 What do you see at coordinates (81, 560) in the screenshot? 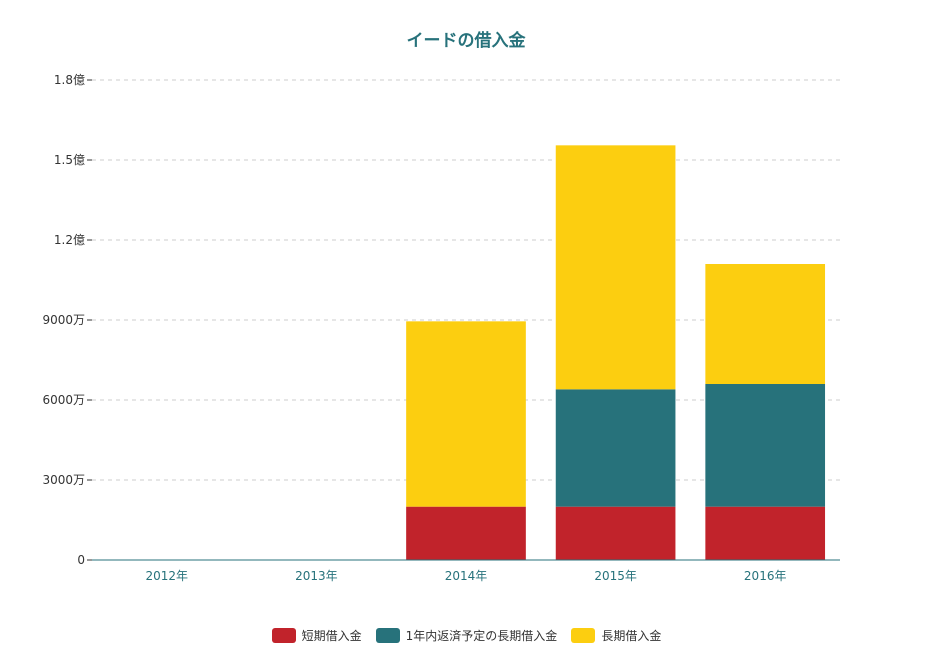
I see `y-tick-label: 0` at bounding box center [81, 560].